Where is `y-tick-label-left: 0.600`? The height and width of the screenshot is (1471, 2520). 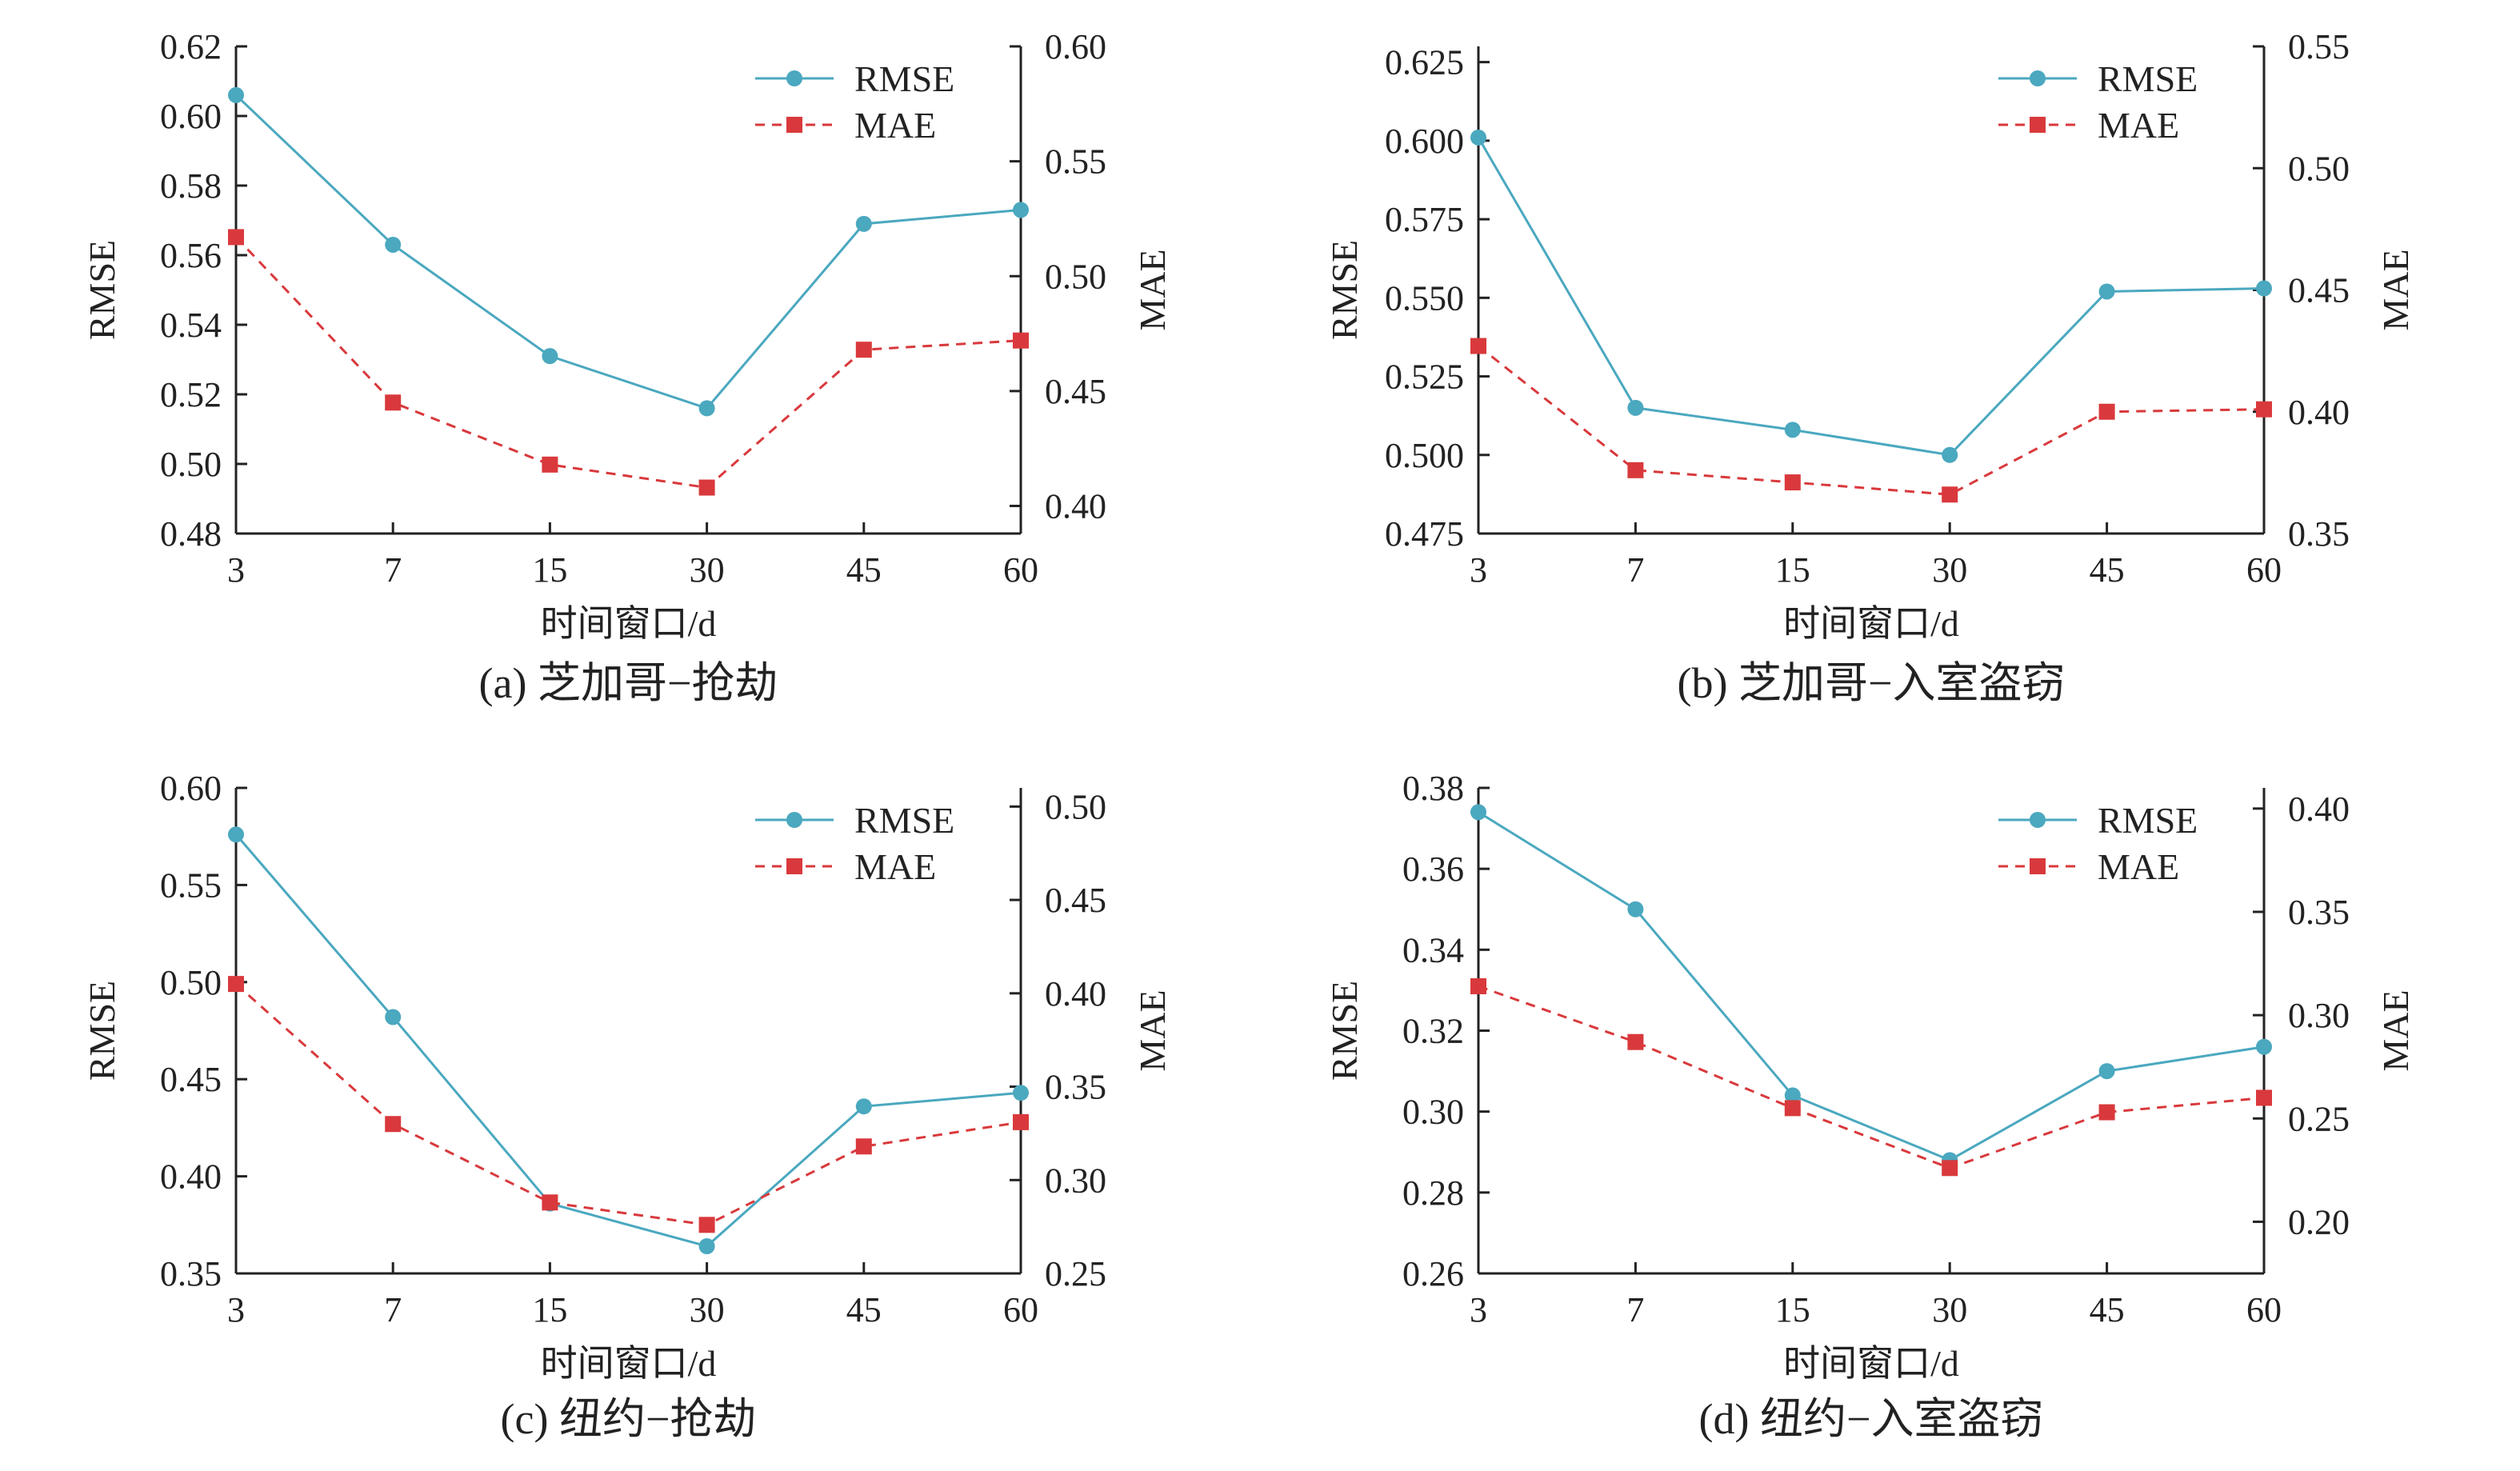 y-tick-label-left: 0.600 is located at coordinates (1424, 141).